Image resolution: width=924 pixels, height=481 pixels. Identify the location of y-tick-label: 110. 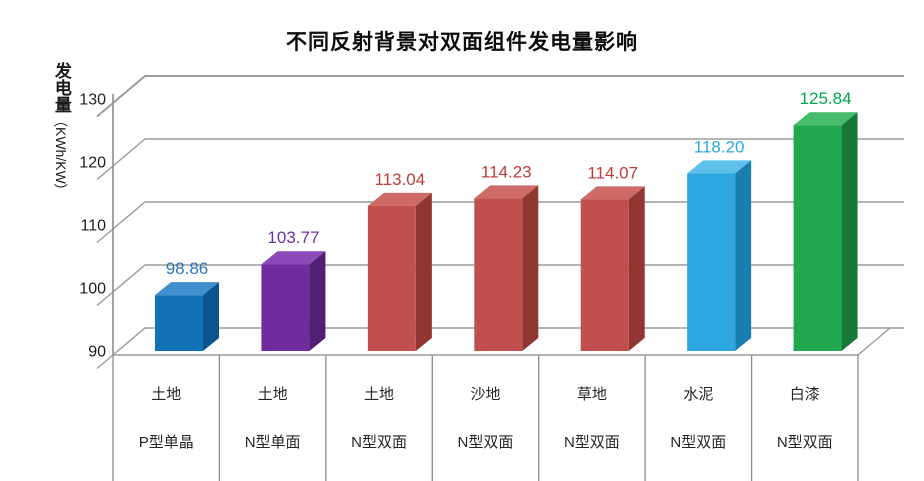
(93, 226).